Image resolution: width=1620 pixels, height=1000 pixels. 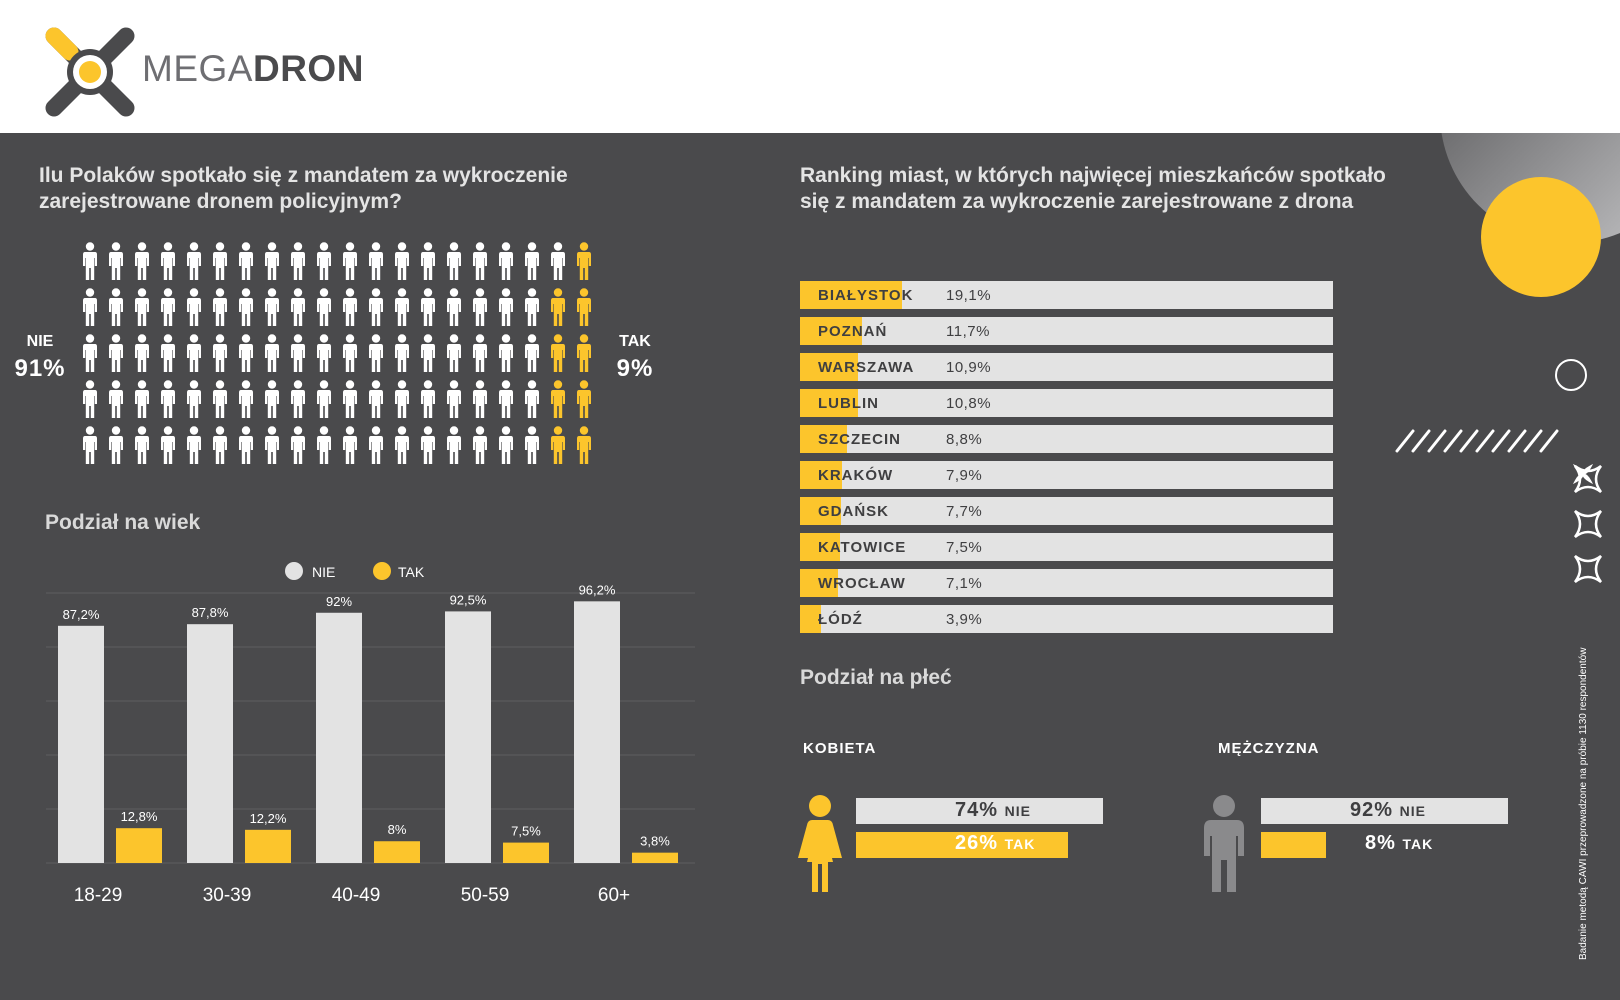 I want to click on mezczyzna-label: MĘŻCZYZNA, so click(x=1269, y=748).